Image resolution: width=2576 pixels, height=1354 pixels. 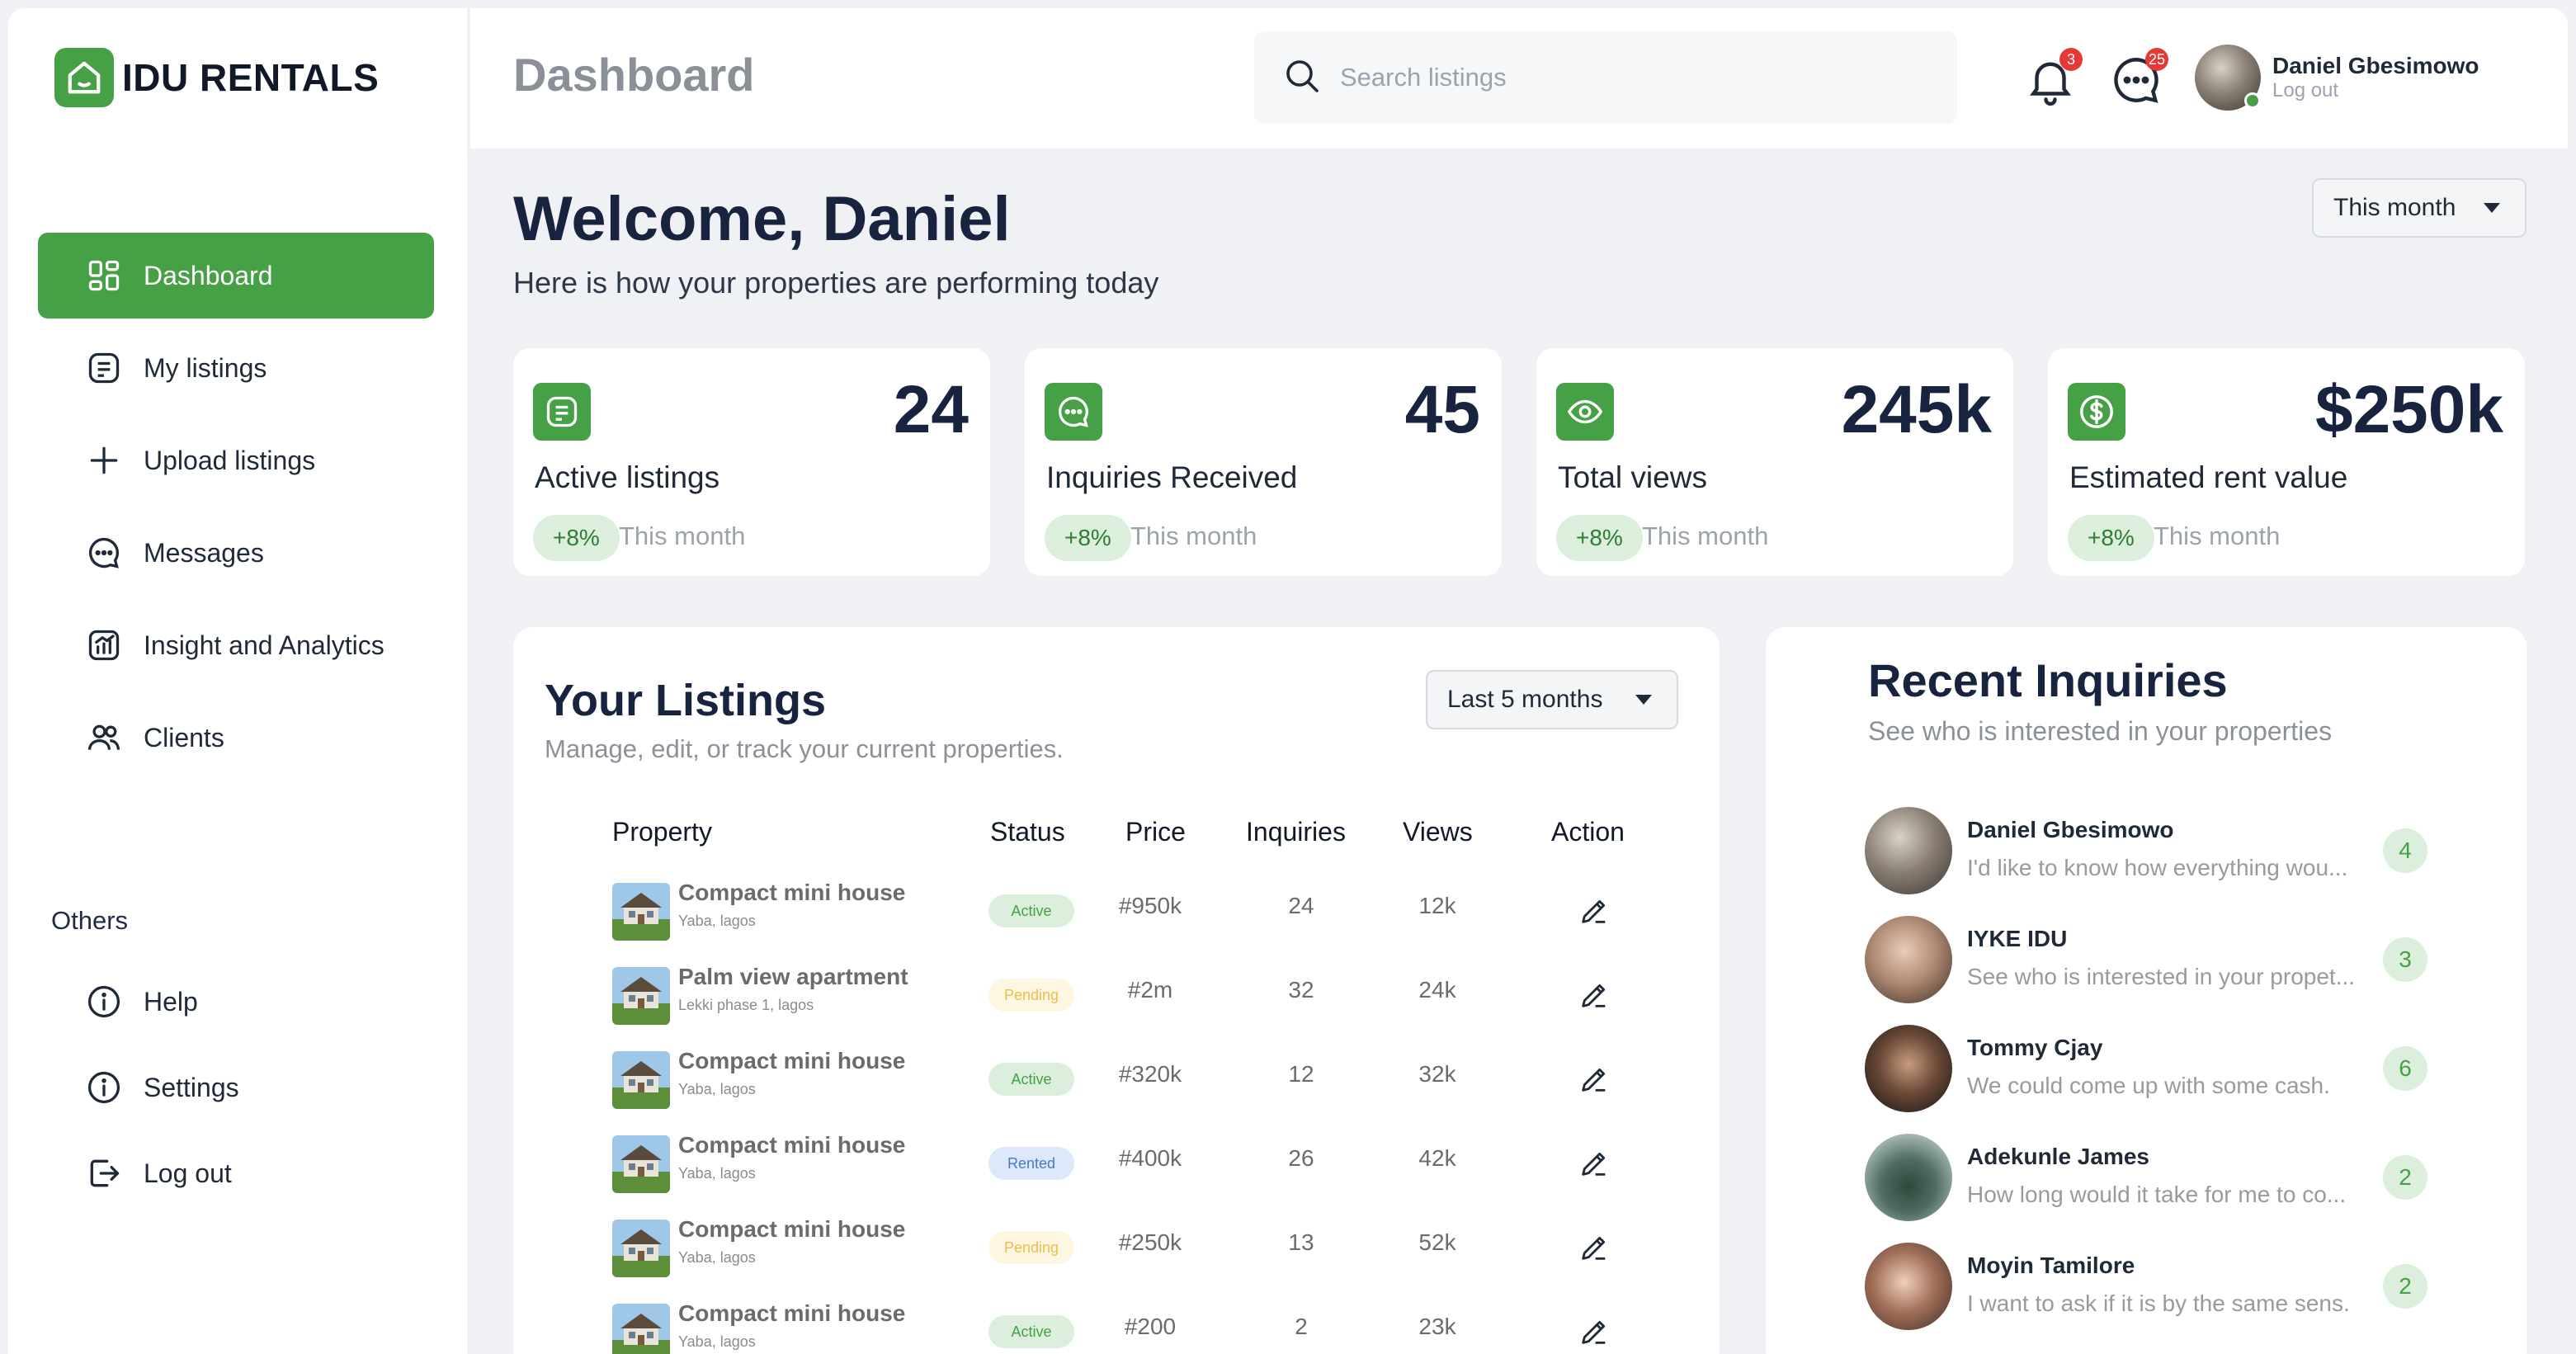 What do you see at coordinates (1150, 1326) in the screenshot?
I see `price-cell: #200` at bounding box center [1150, 1326].